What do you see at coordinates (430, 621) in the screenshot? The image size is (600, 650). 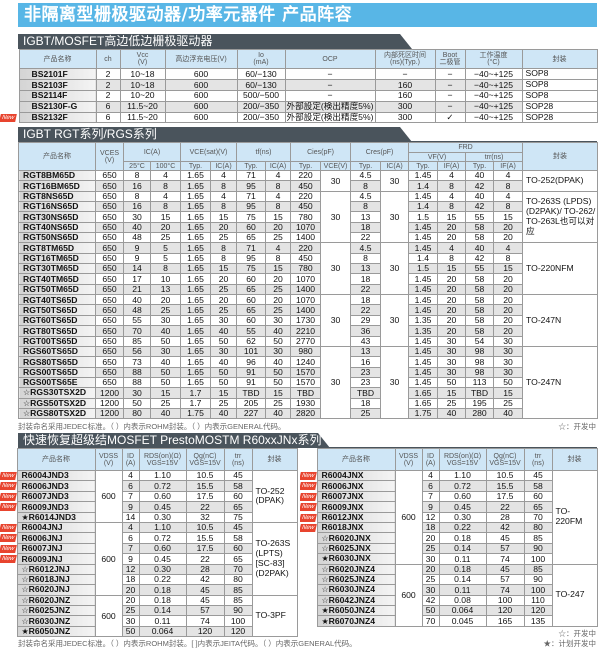 I see `table-cell: 70` at bounding box center [430, 621].